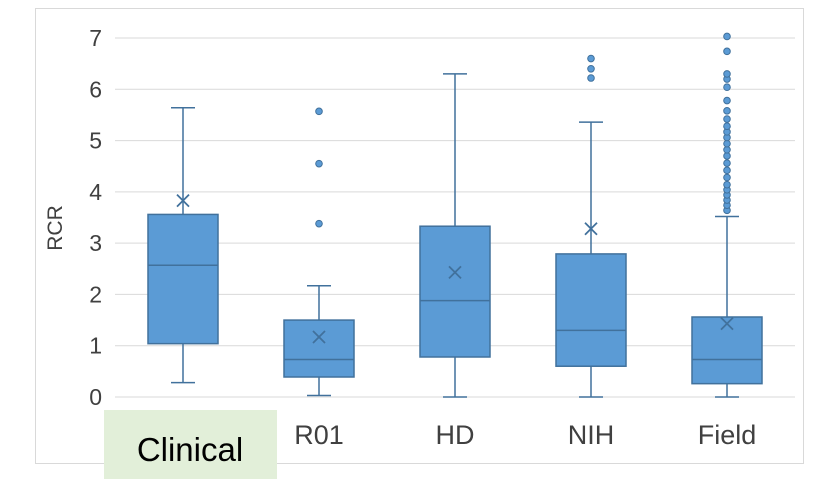 The width and height of the screenshot is (813, 479). Describe the element at coordinates (455, 435) in the screenshot. I see `x-tick-label-hd: HD` at that location.